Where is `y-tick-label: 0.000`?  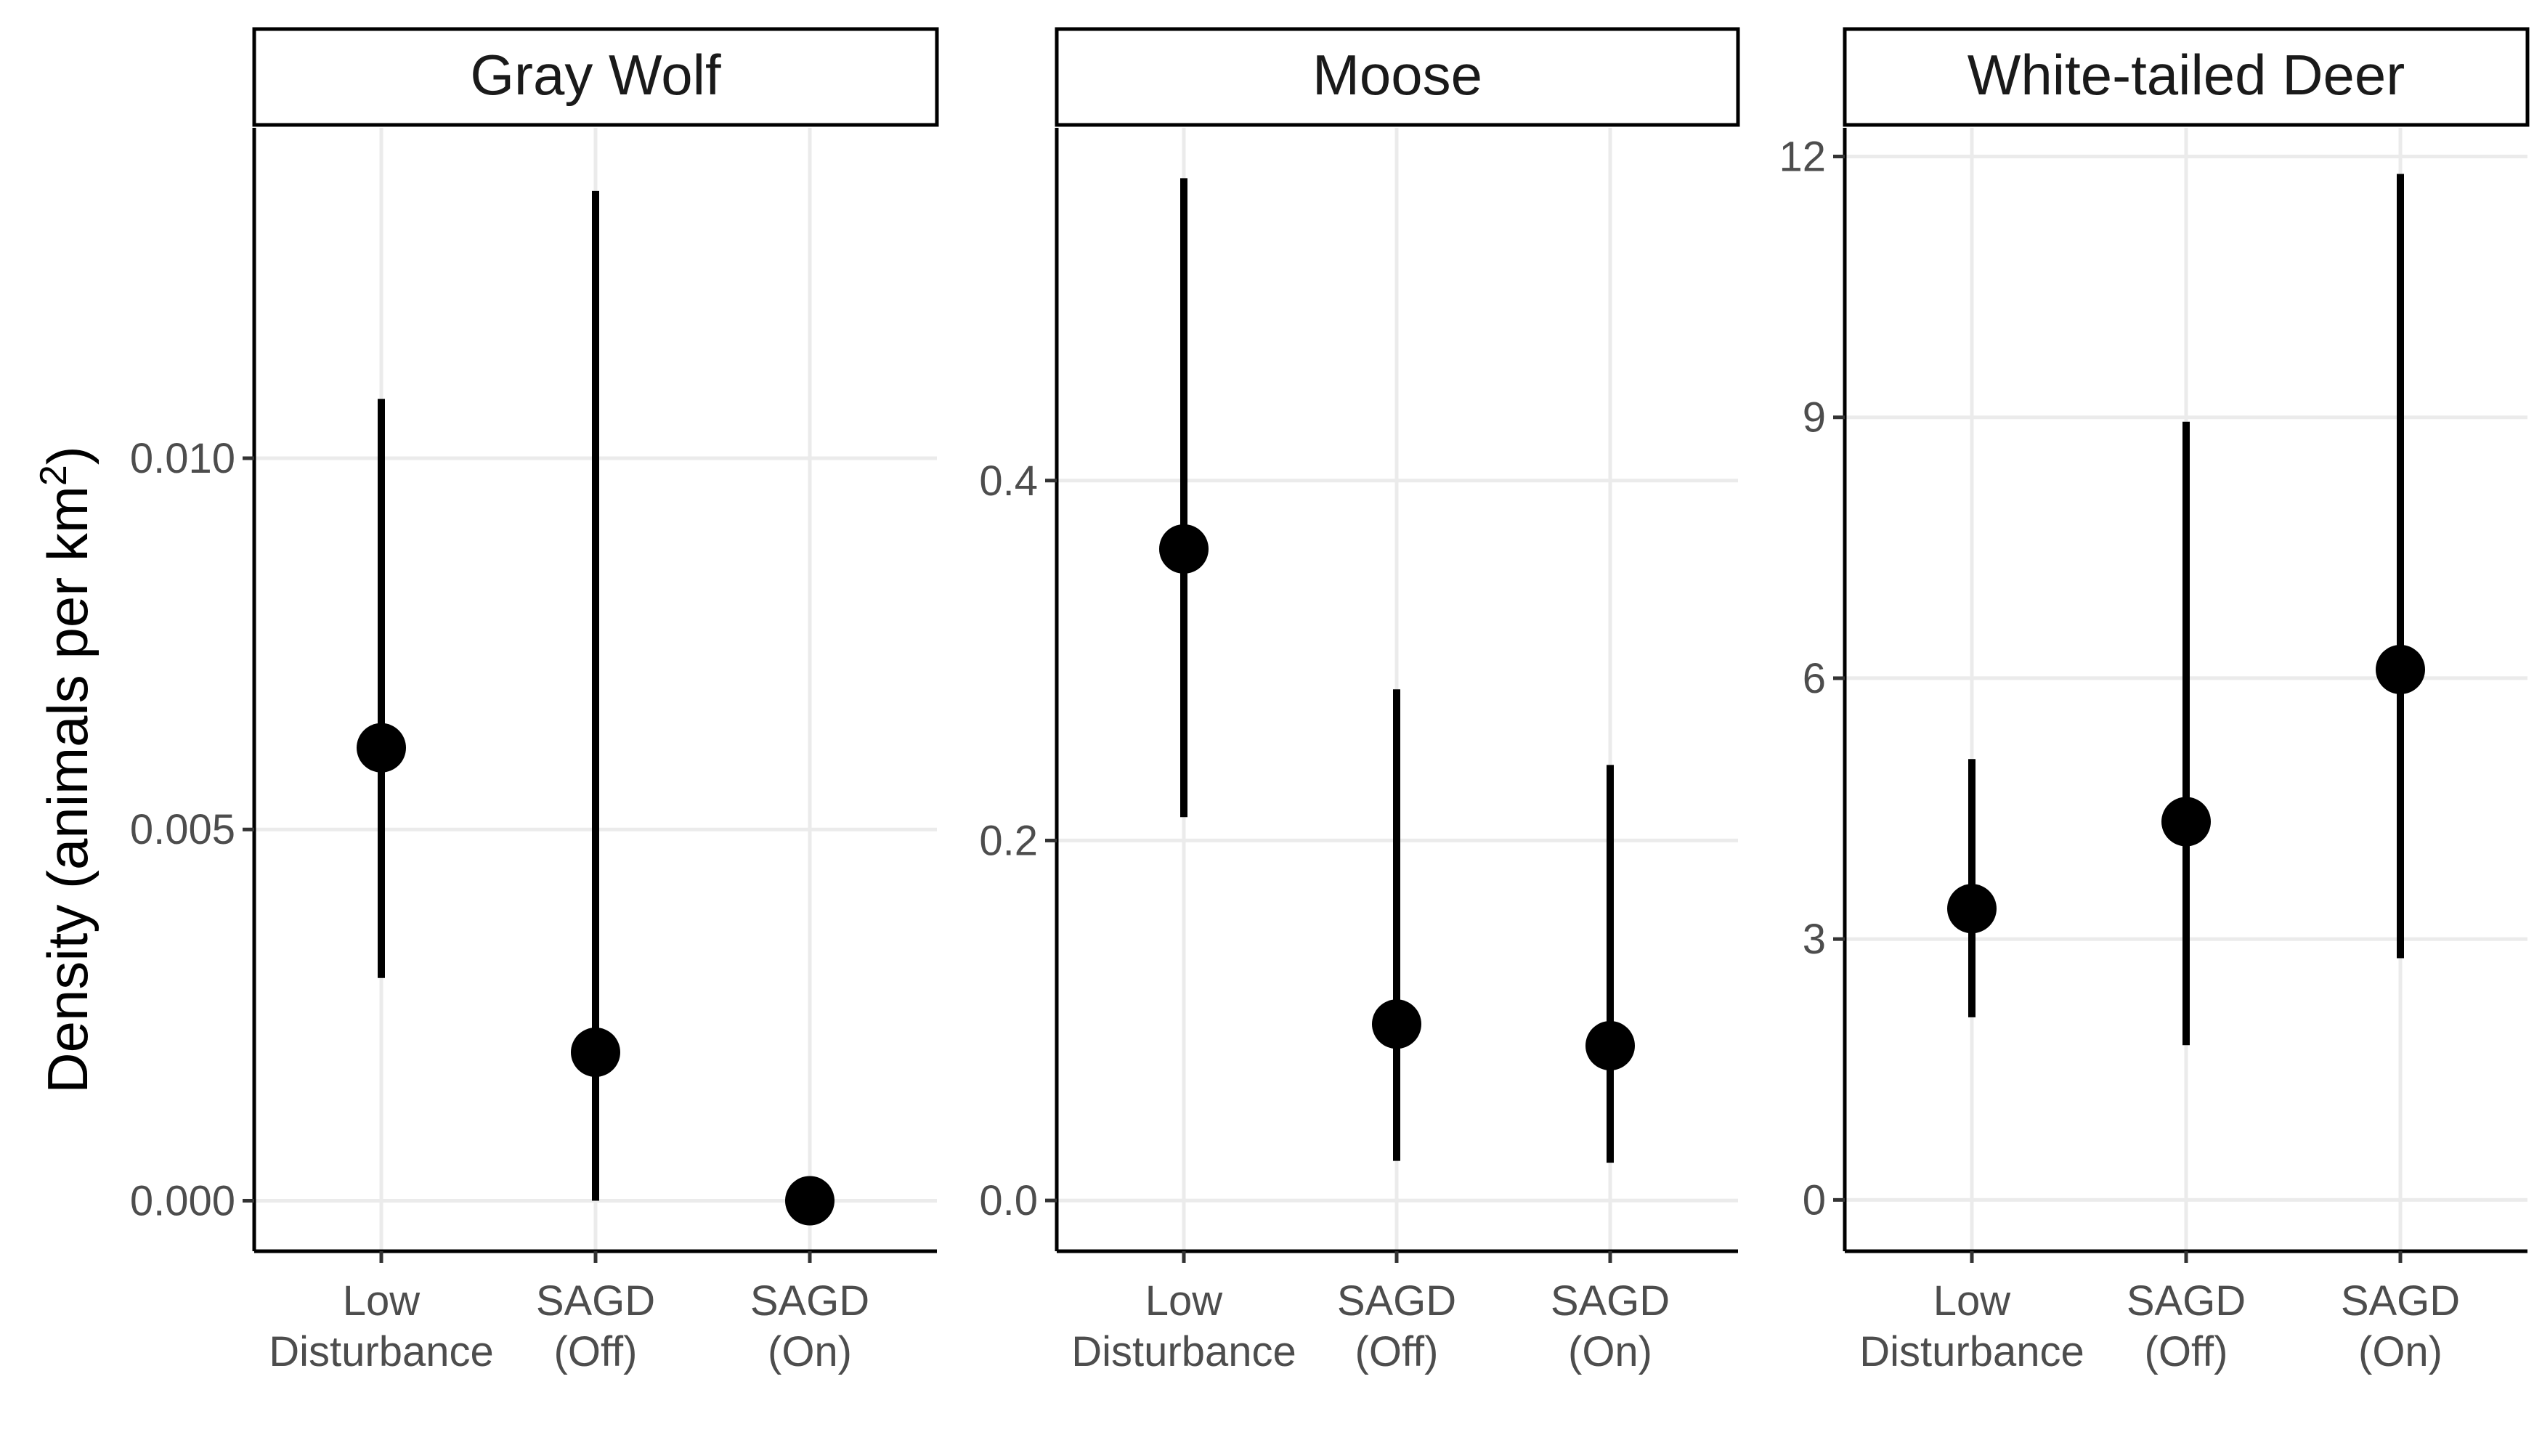 y-tick-label: 0.000 is located at coordinates (182, 1200).